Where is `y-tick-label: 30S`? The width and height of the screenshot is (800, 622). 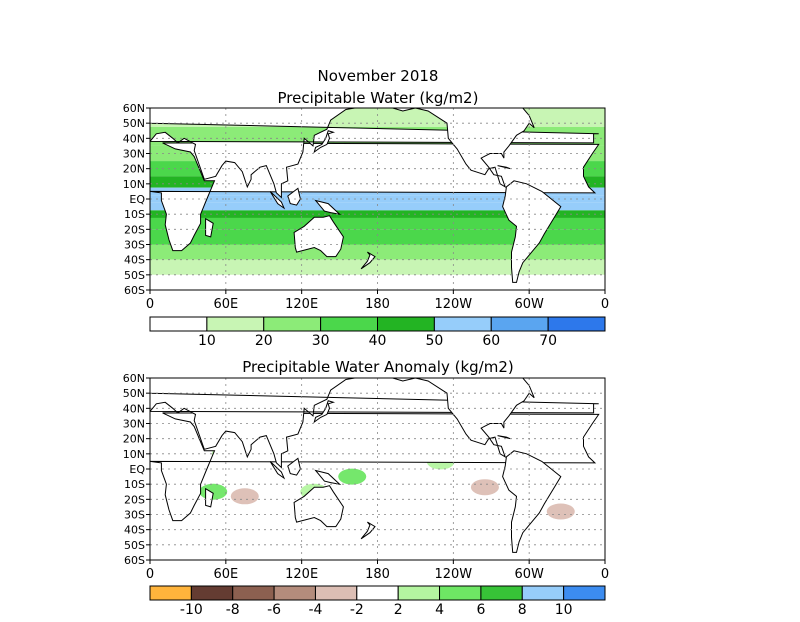 y-tick-label: 30S is located at coordinates (134, 515).